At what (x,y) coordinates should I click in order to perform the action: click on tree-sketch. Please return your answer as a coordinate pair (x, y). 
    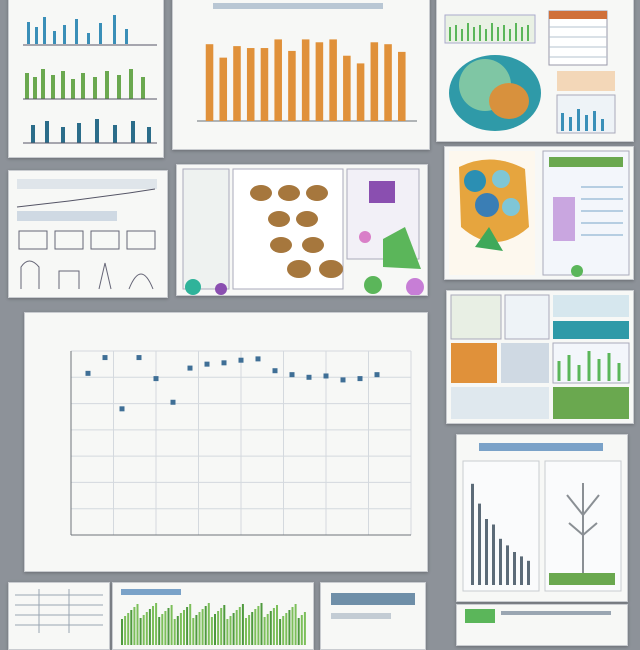
    Looking at the image, I should click on (583, 528).